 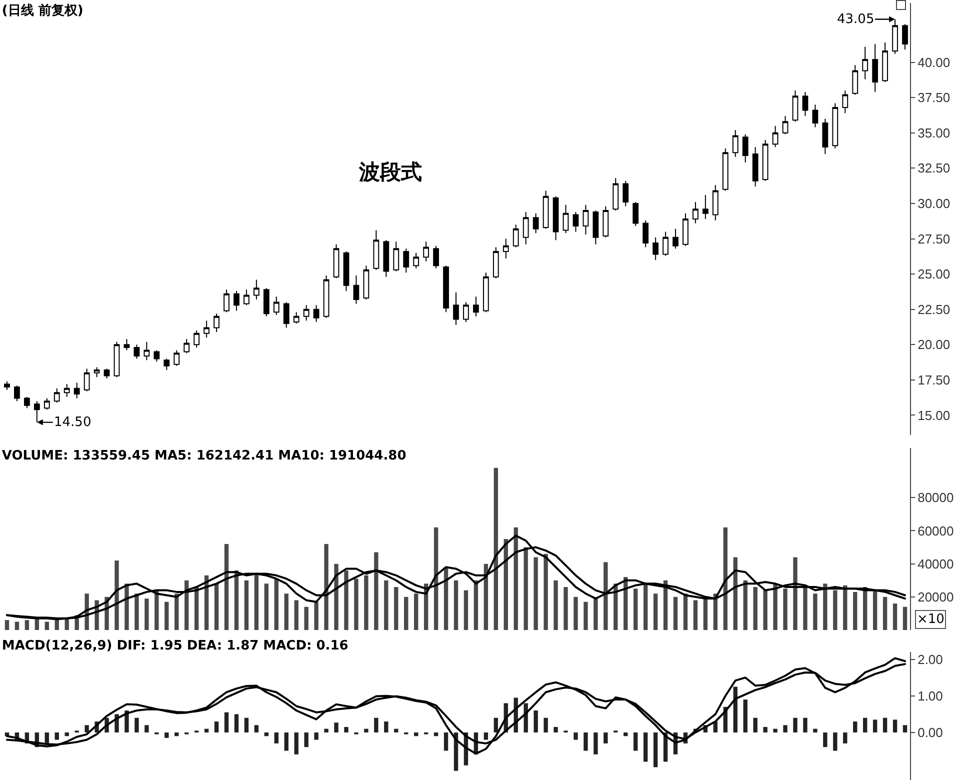 I want to click on annotation: 43.05, so click(x=855, y=19).